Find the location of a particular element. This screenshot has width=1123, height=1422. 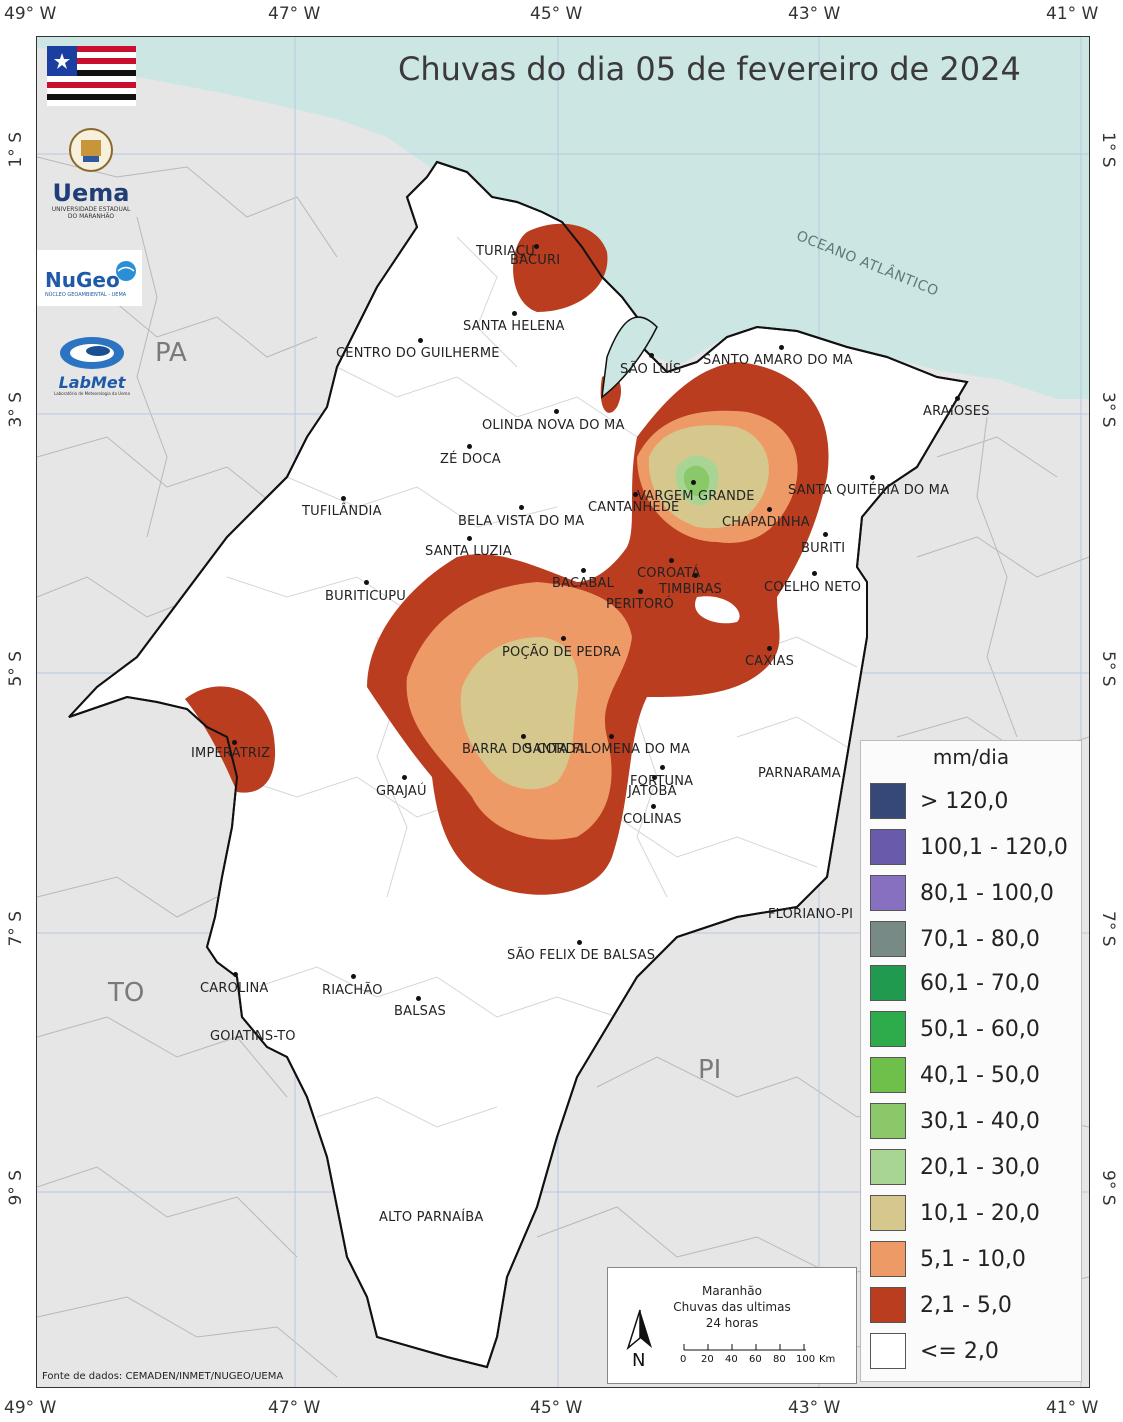

legend-item: 50,1 - 60,0 is located at coordinates (955, 1029).